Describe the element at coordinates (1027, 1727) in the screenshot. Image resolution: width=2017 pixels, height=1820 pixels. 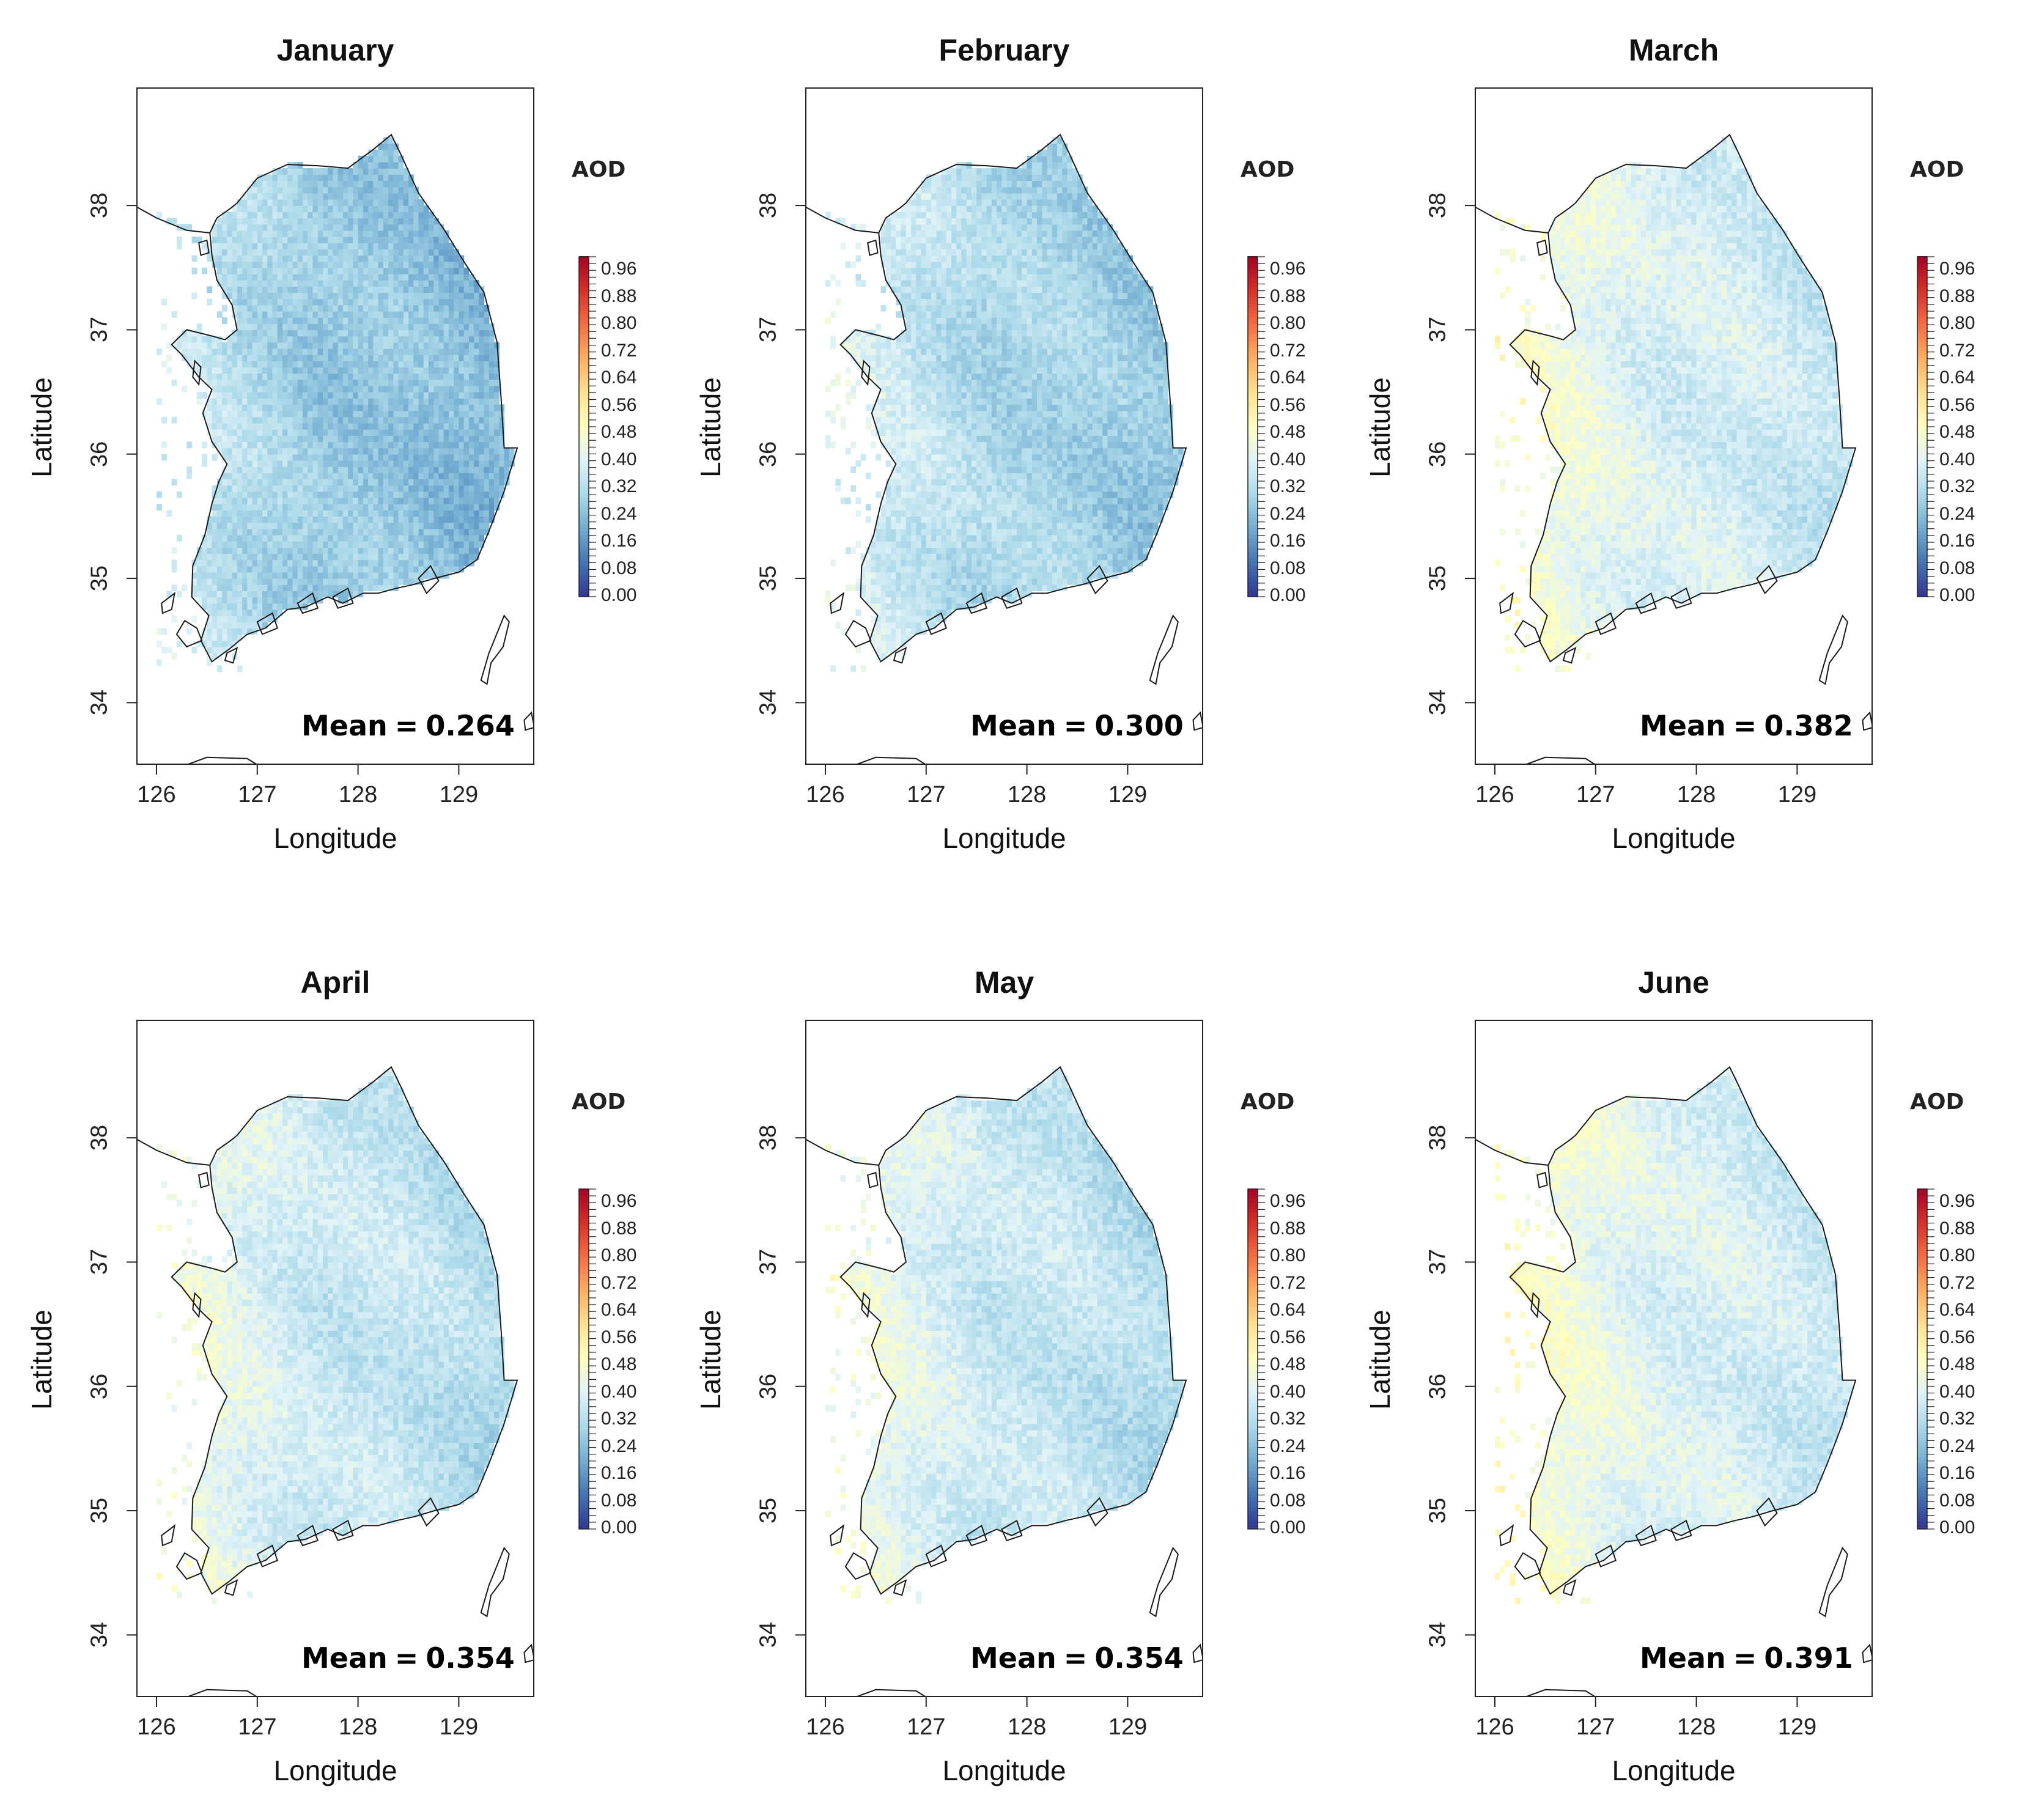
I see `x-tick-label: 128` at that location.